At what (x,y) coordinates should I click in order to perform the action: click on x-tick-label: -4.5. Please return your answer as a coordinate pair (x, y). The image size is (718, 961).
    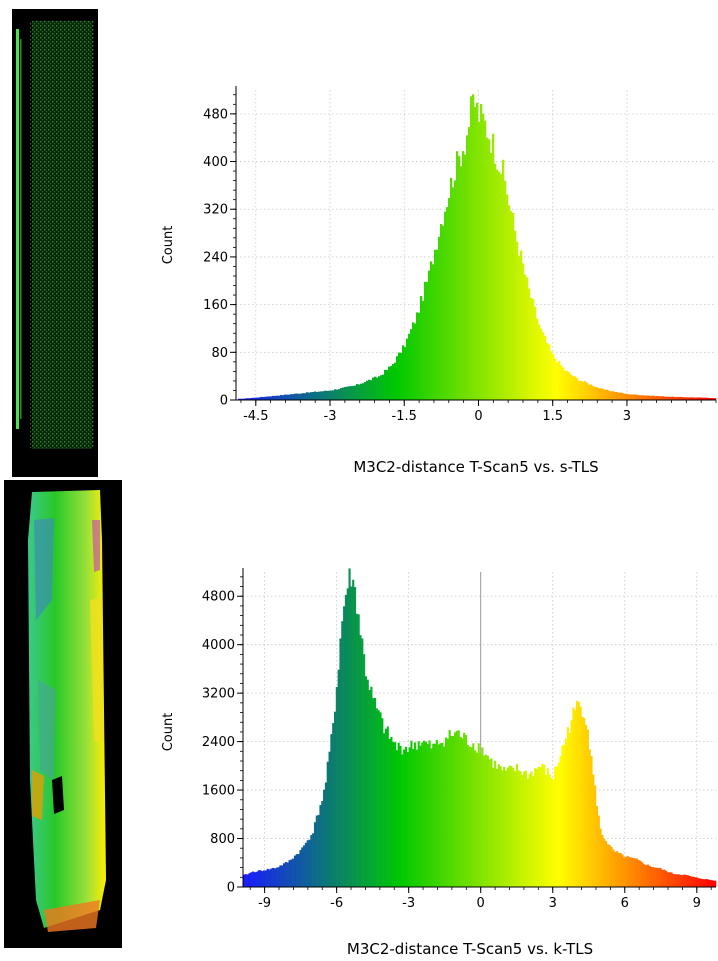
    Looking at the image, I should click on (255, 416).